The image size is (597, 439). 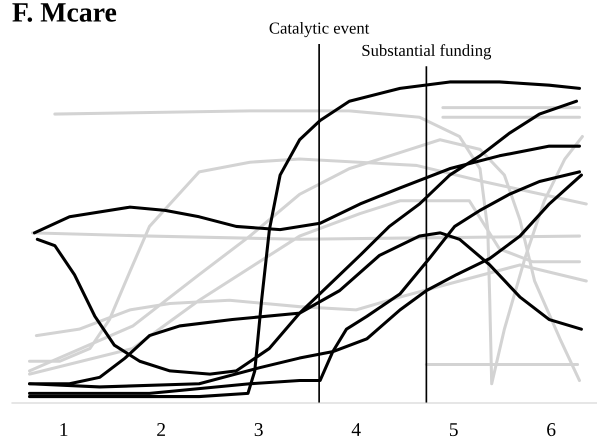 I want to click on x-tick-label: 3, so click(x=258, y=429).